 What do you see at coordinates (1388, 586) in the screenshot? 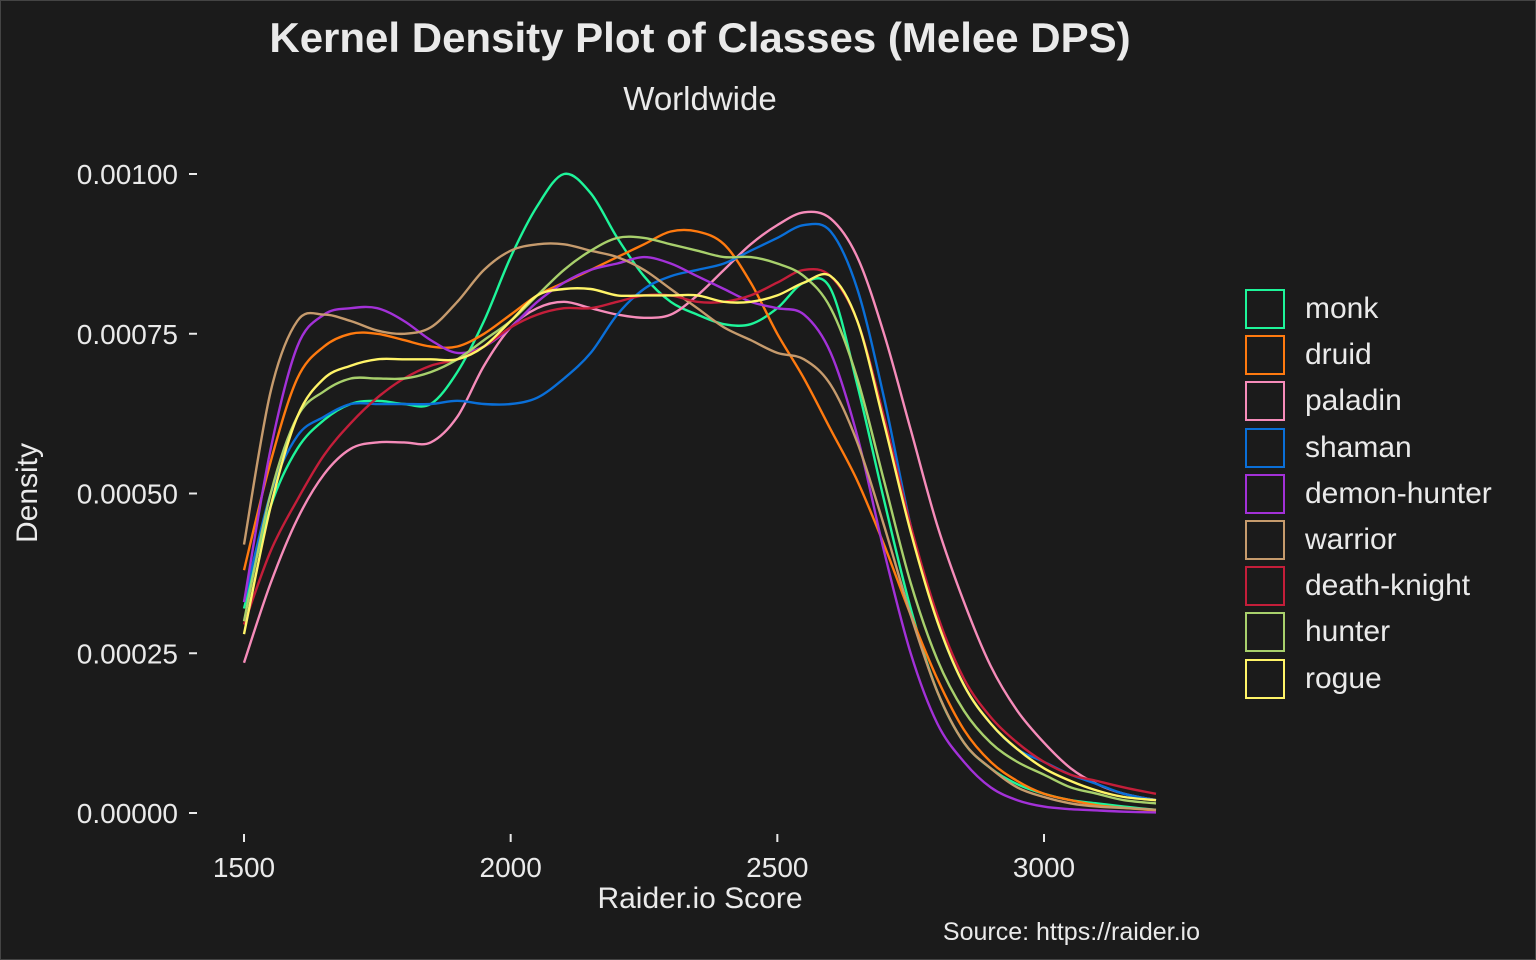
I see `legend-label: death-knight` at bounding box center [1388, 586].